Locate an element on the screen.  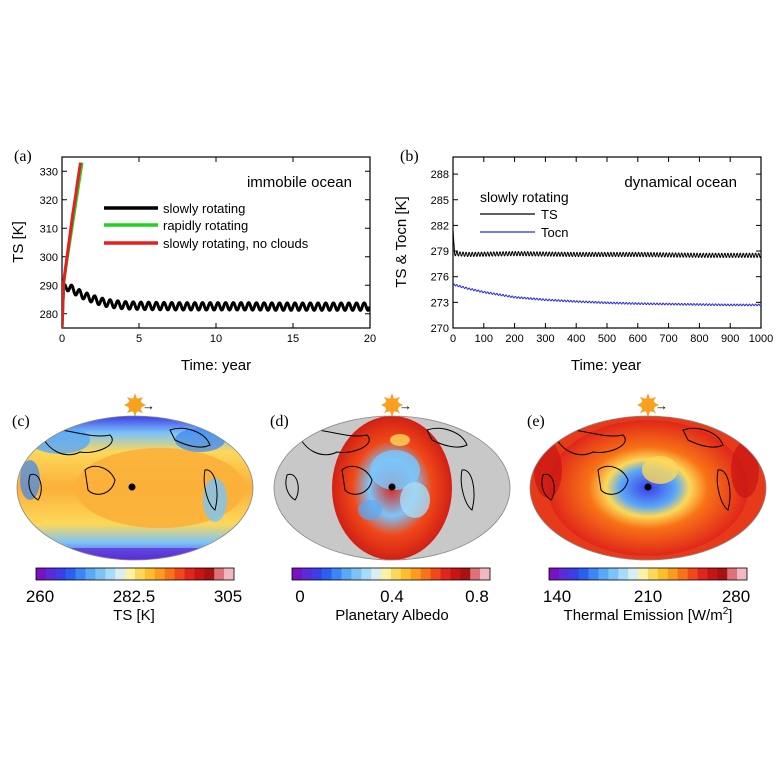
panel-b-plot-area is located at coordinates (607, 268).